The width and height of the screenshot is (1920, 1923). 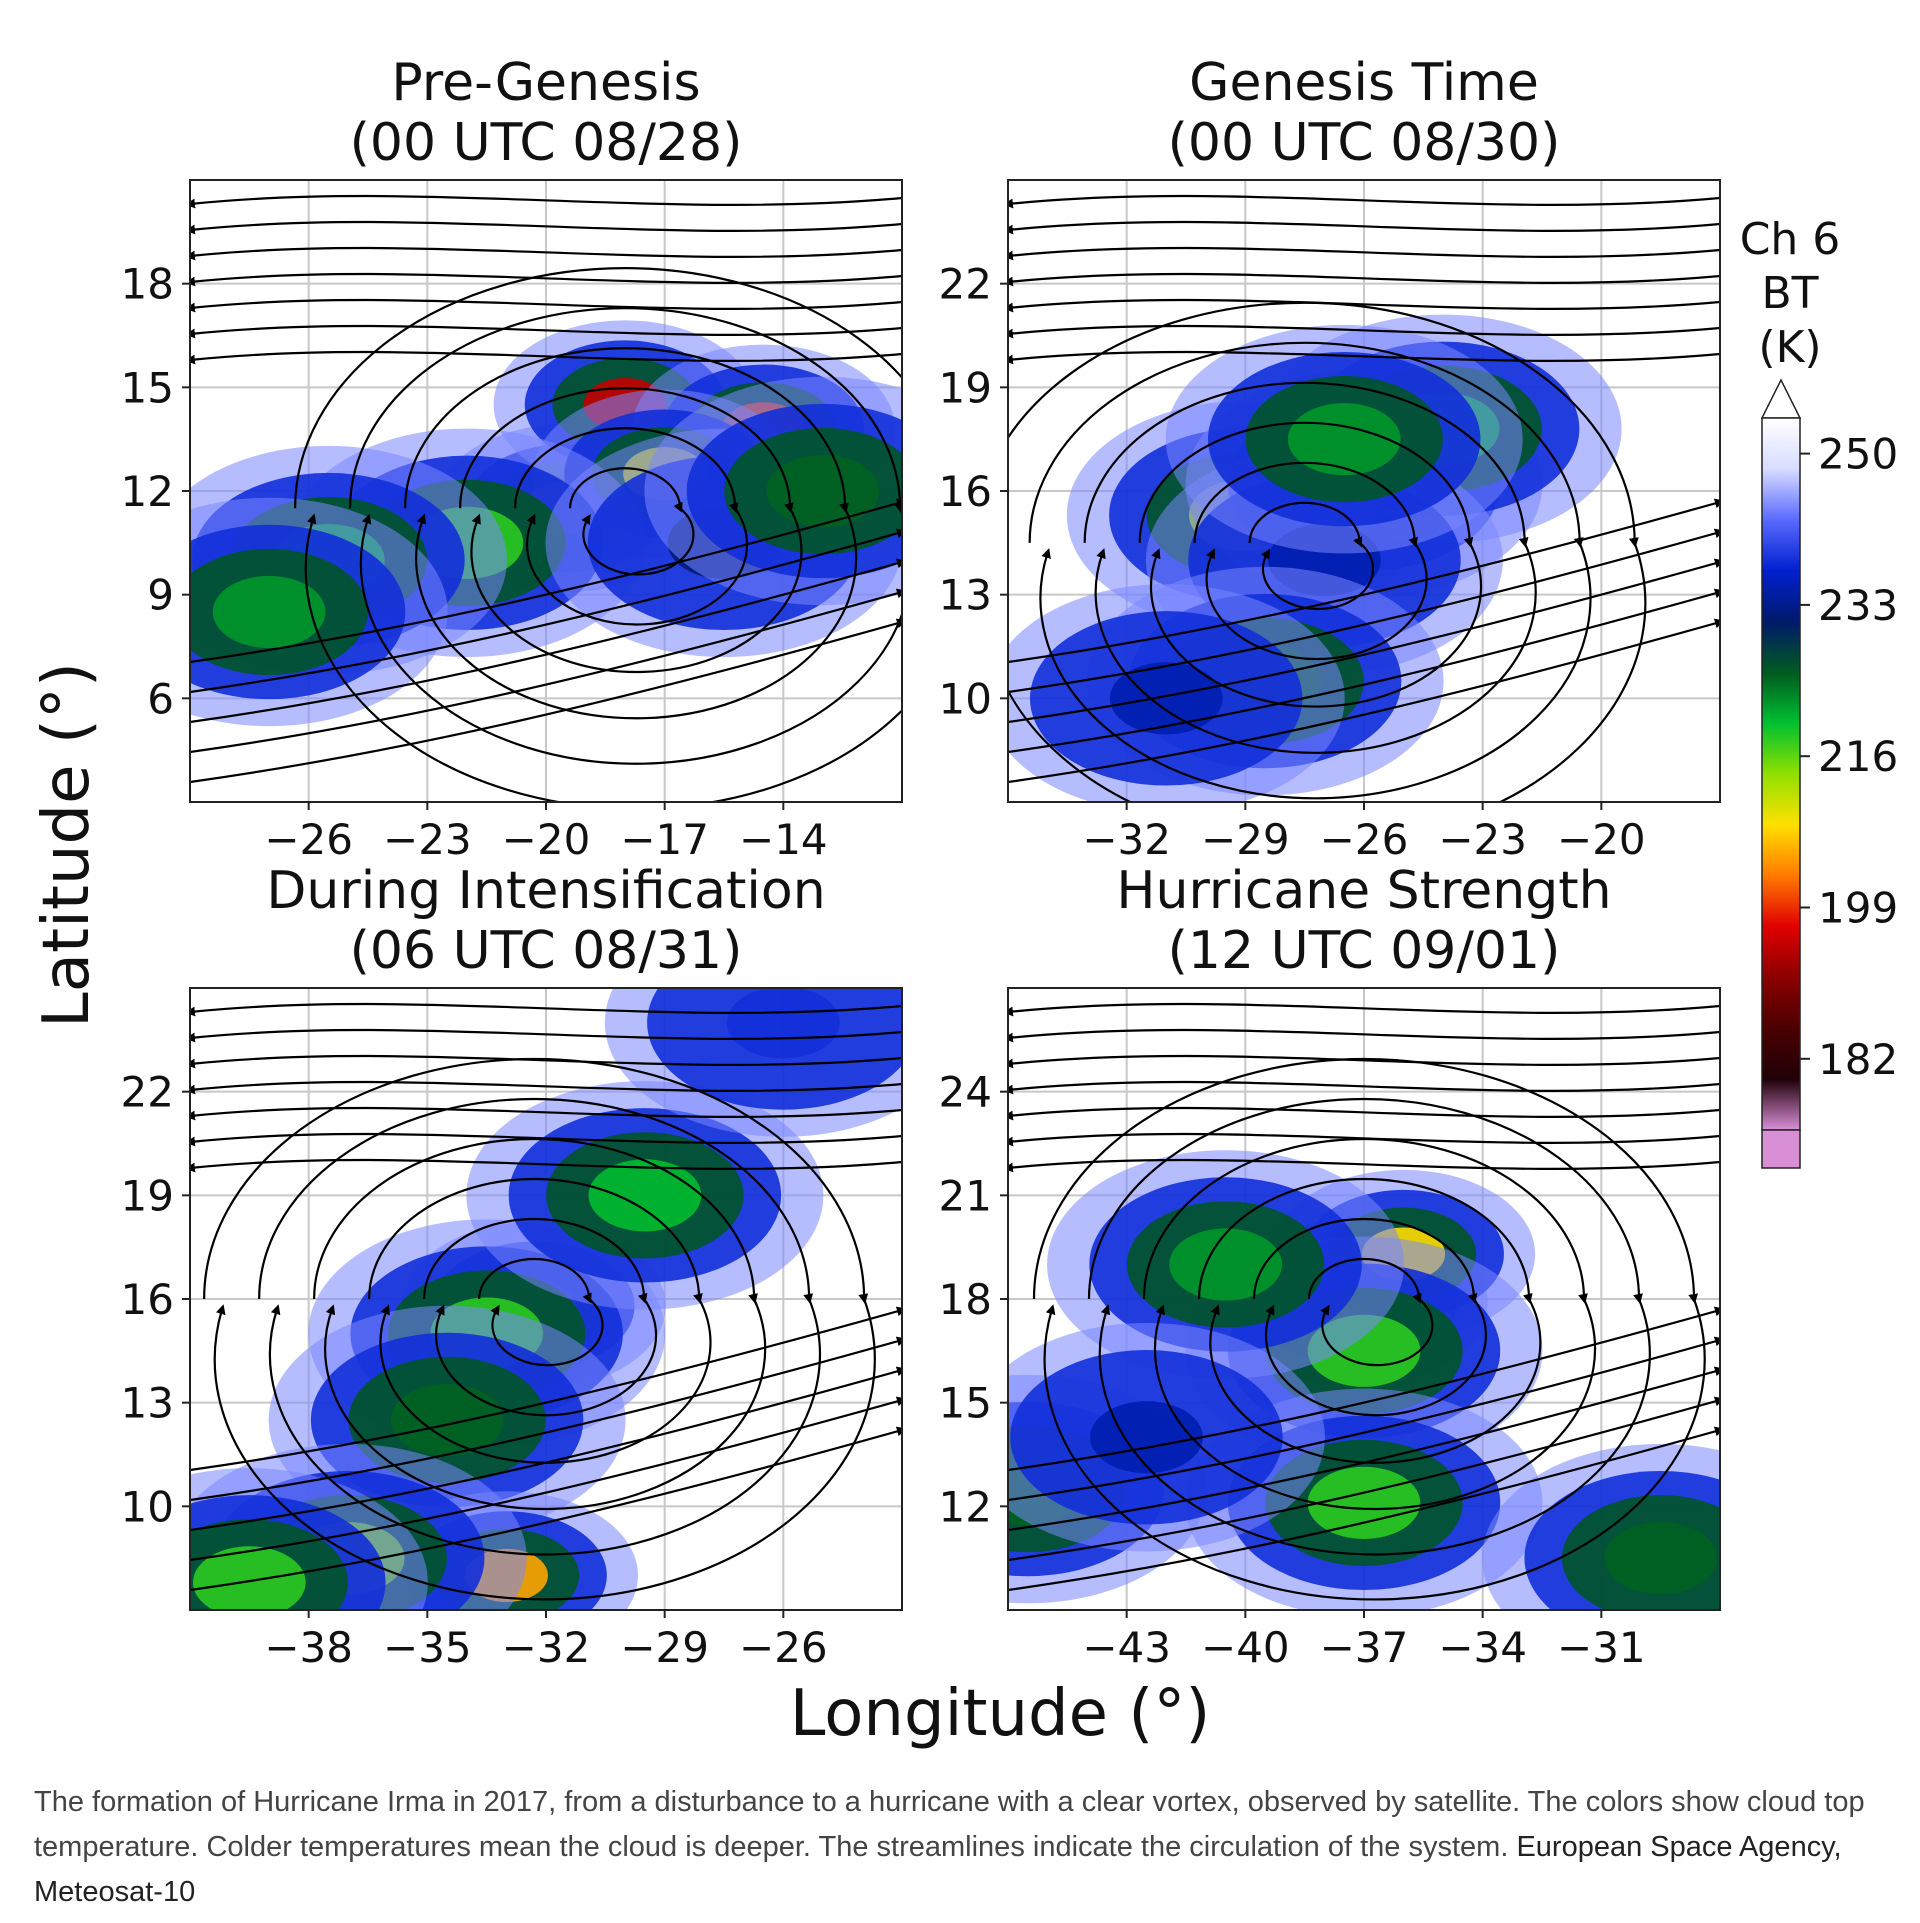 What do you see at coordinates (1245, 1647) in the screenshot?
I see `x-tick-label: −40` at bounding box center [1245, 1647].